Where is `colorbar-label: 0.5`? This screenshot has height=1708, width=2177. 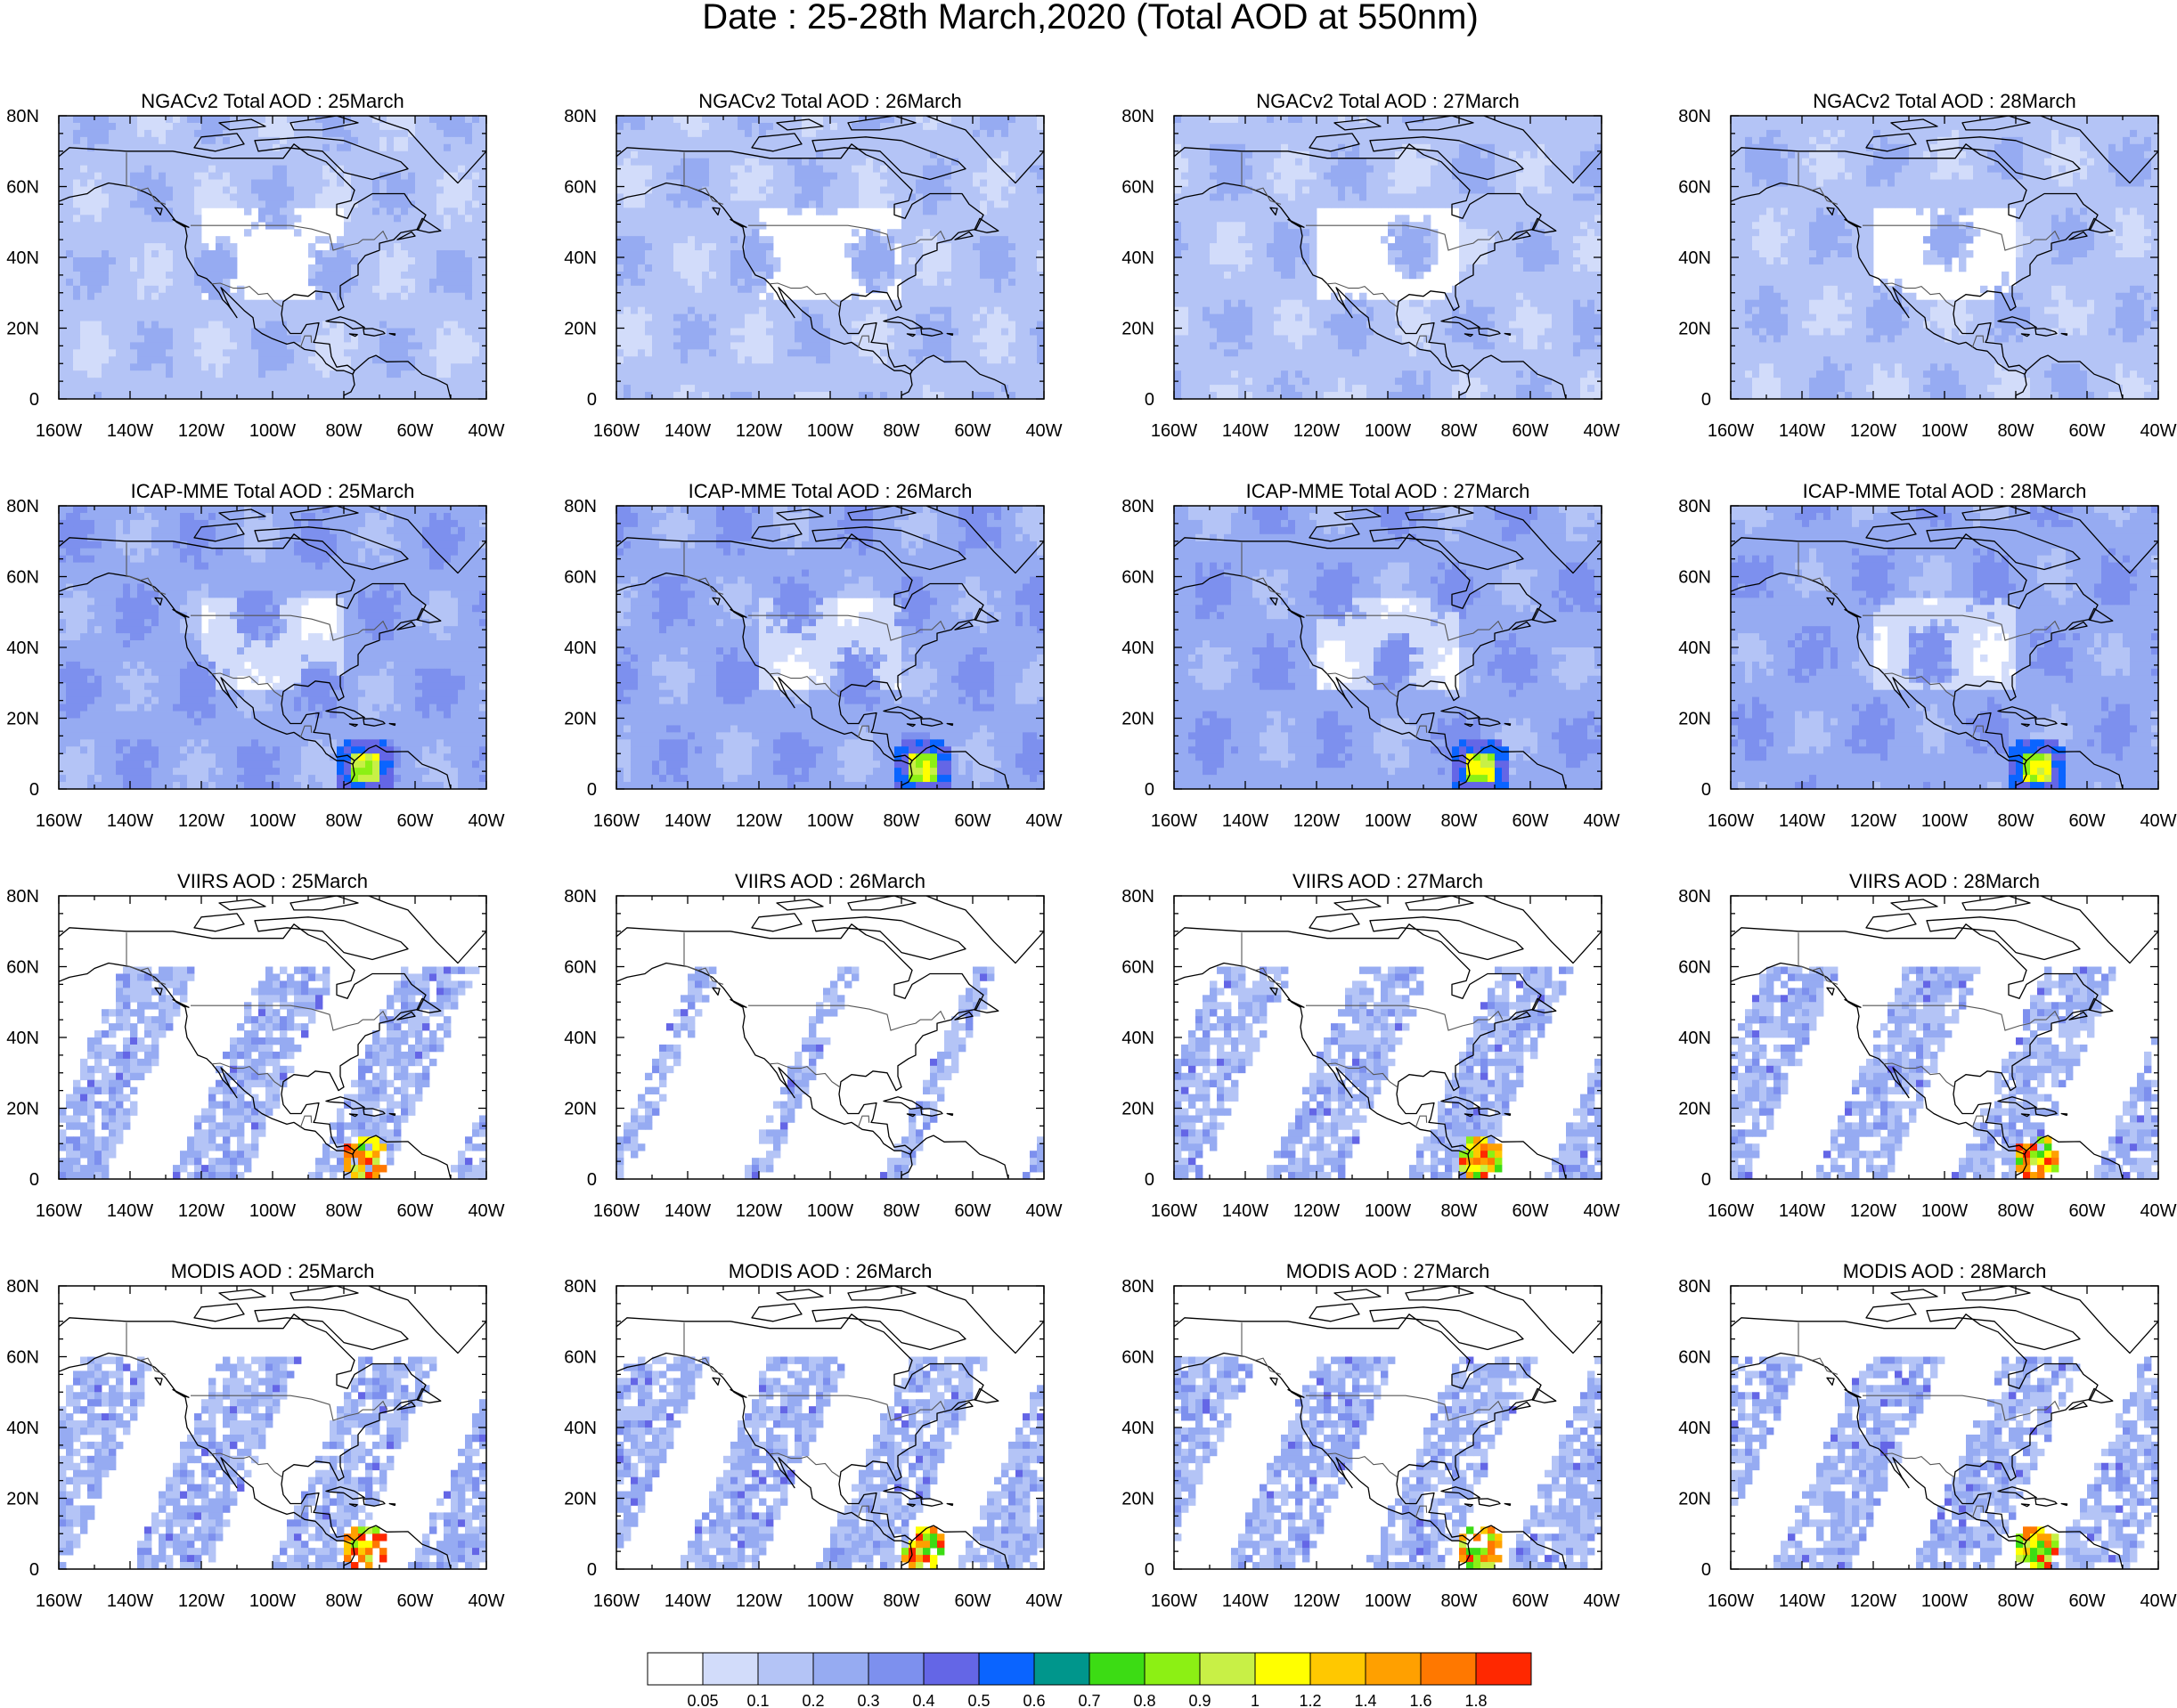
colorbar-label: 0.5 is located at coordinates (978, 1700).